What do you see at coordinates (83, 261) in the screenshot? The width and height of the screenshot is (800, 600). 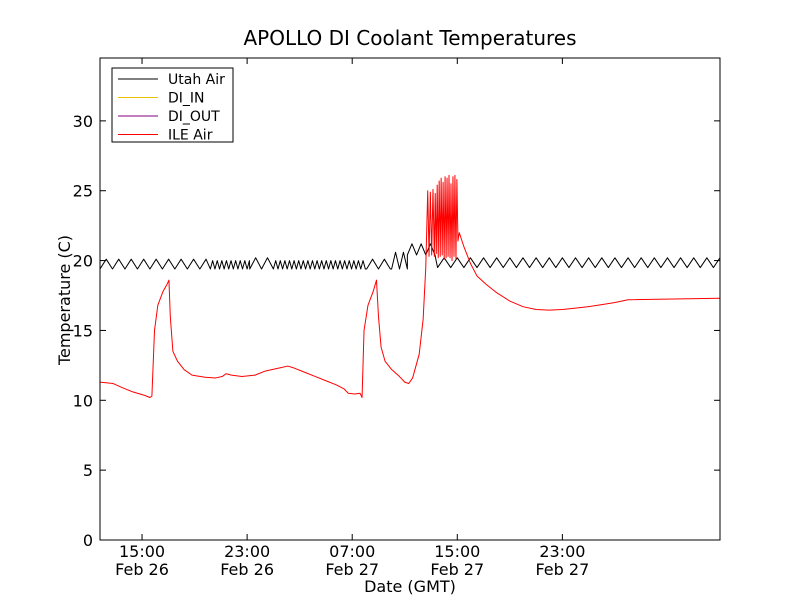 I see `y-tick-label: 20` at bounding box center [83, 261].